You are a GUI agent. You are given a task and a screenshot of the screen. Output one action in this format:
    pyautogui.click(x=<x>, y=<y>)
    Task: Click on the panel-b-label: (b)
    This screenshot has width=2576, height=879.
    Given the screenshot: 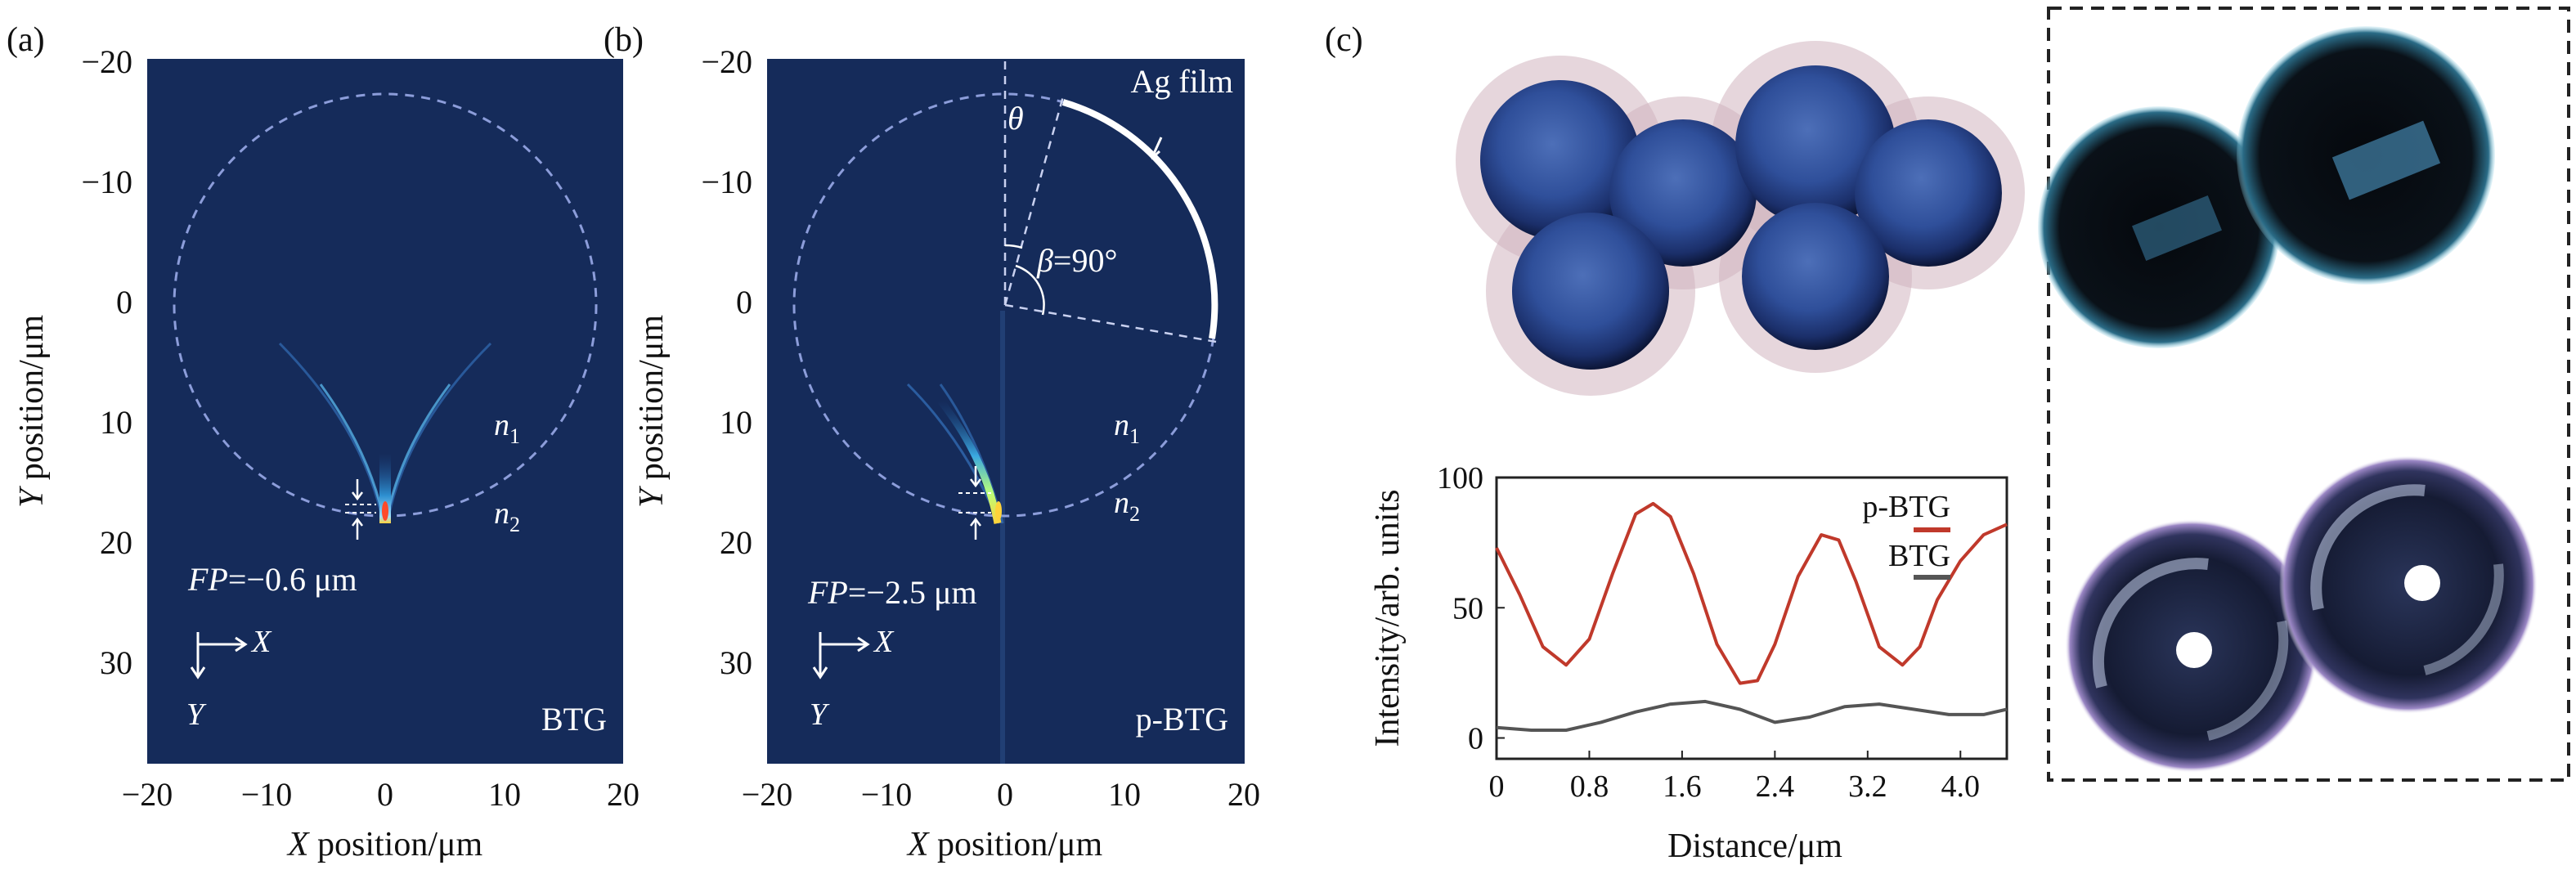 What is the action you would take?
    pyautogui.click(x=624, y=40)
    